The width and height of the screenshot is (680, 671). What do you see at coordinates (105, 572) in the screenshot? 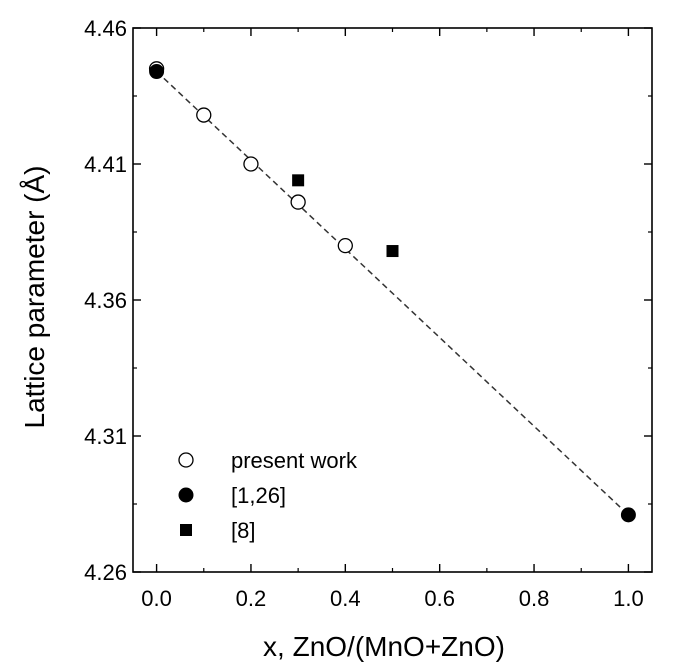
I see `y-tick-label: 4.26` at bounding box center [105, 572].